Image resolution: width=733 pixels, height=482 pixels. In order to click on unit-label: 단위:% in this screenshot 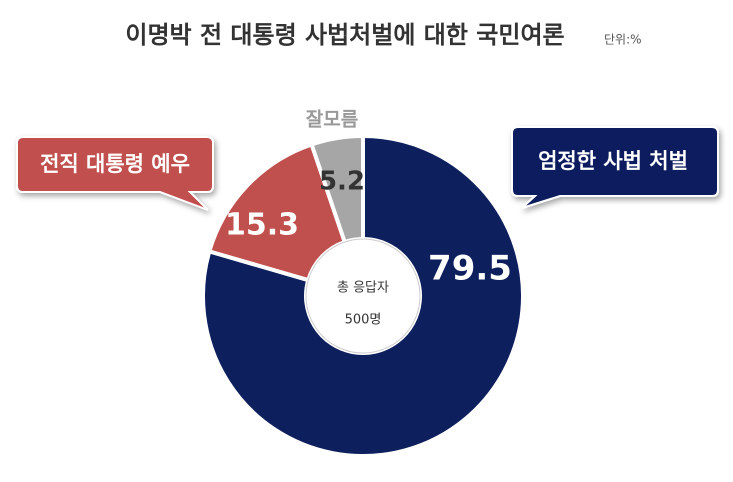, I will do `click(623, 40)`.